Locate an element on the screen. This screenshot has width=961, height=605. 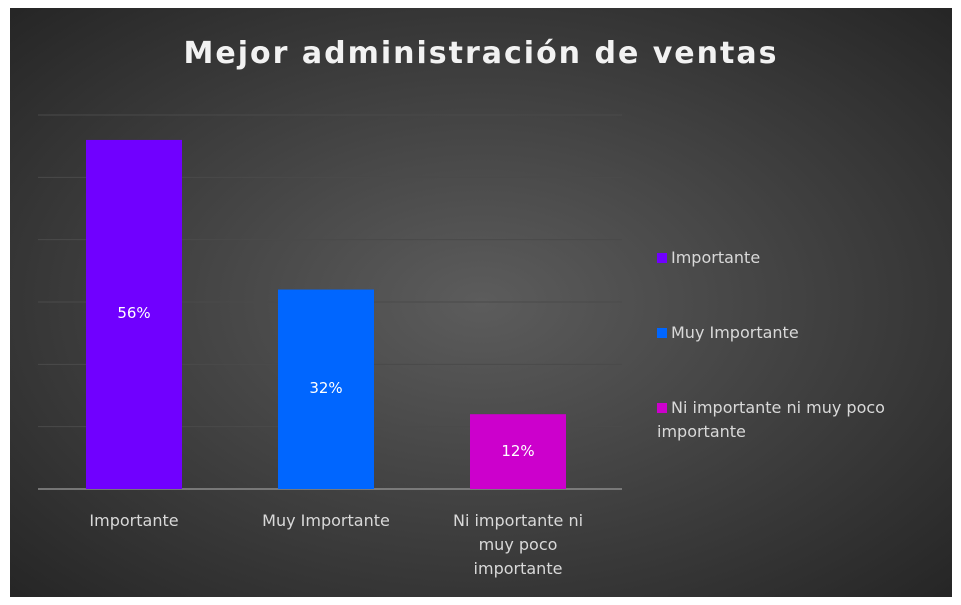
x-tick-label: Importante is located at coordinates (134, 520).